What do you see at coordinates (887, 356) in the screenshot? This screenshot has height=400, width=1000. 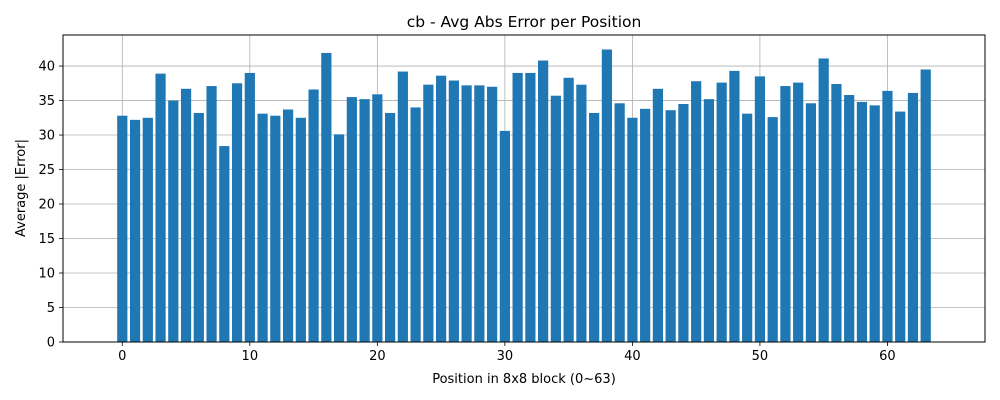 I see `x-tick-label: 60` at bounding box center [887, 356].